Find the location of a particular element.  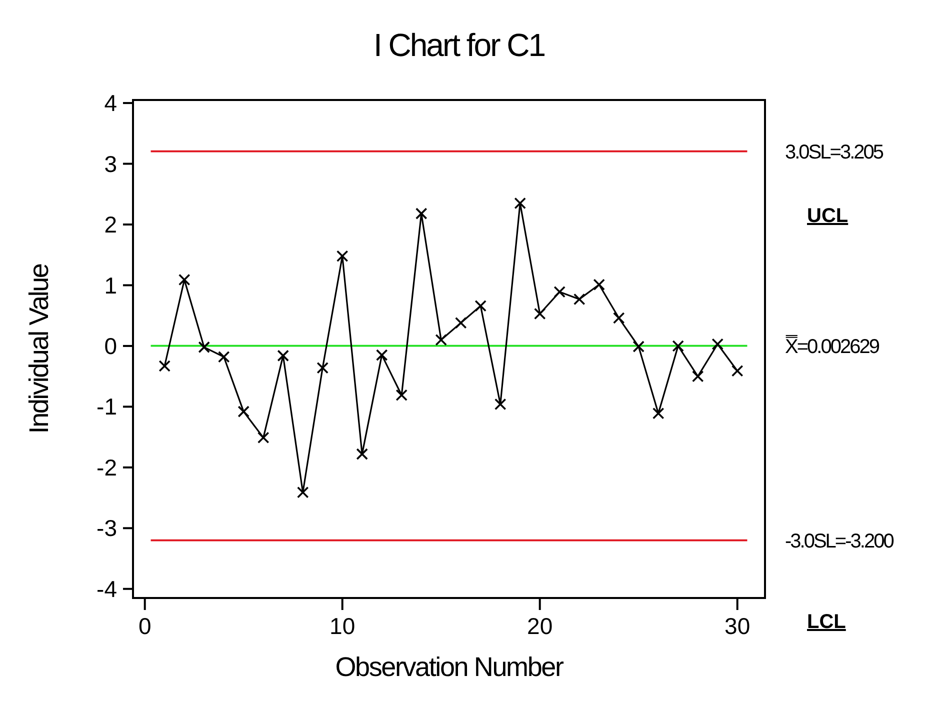

text: LCL is located at coordinates (826, 622).